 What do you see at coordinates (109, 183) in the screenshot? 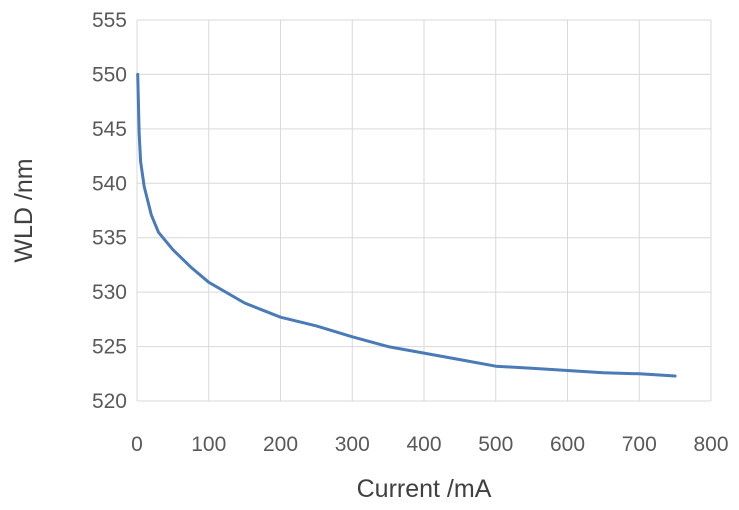
I see `y-tick-label: 540` at bounding box center [109, 183].